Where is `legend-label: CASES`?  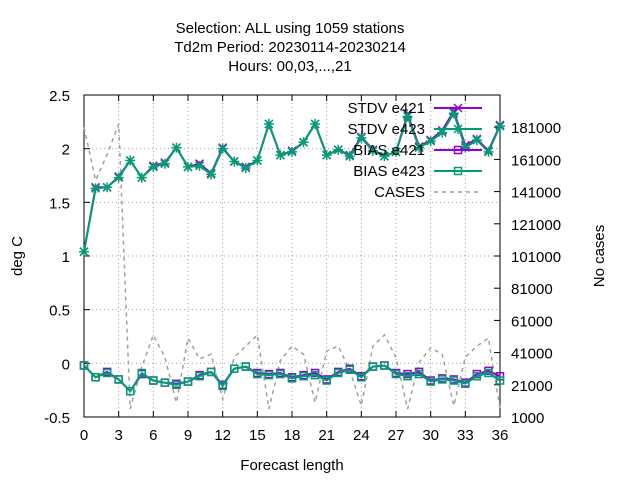
legend-label: CASES is located at coordinates (399, 192).